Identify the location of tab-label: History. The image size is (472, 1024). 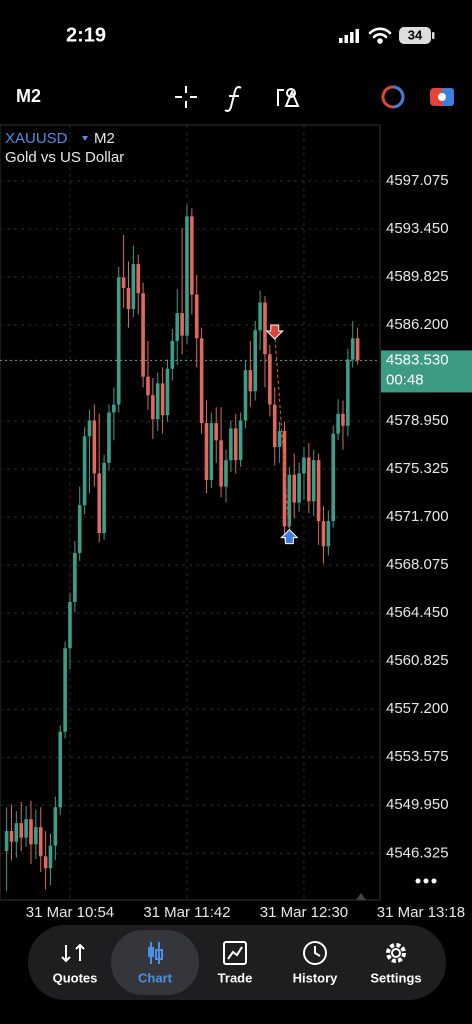
(316, 977).